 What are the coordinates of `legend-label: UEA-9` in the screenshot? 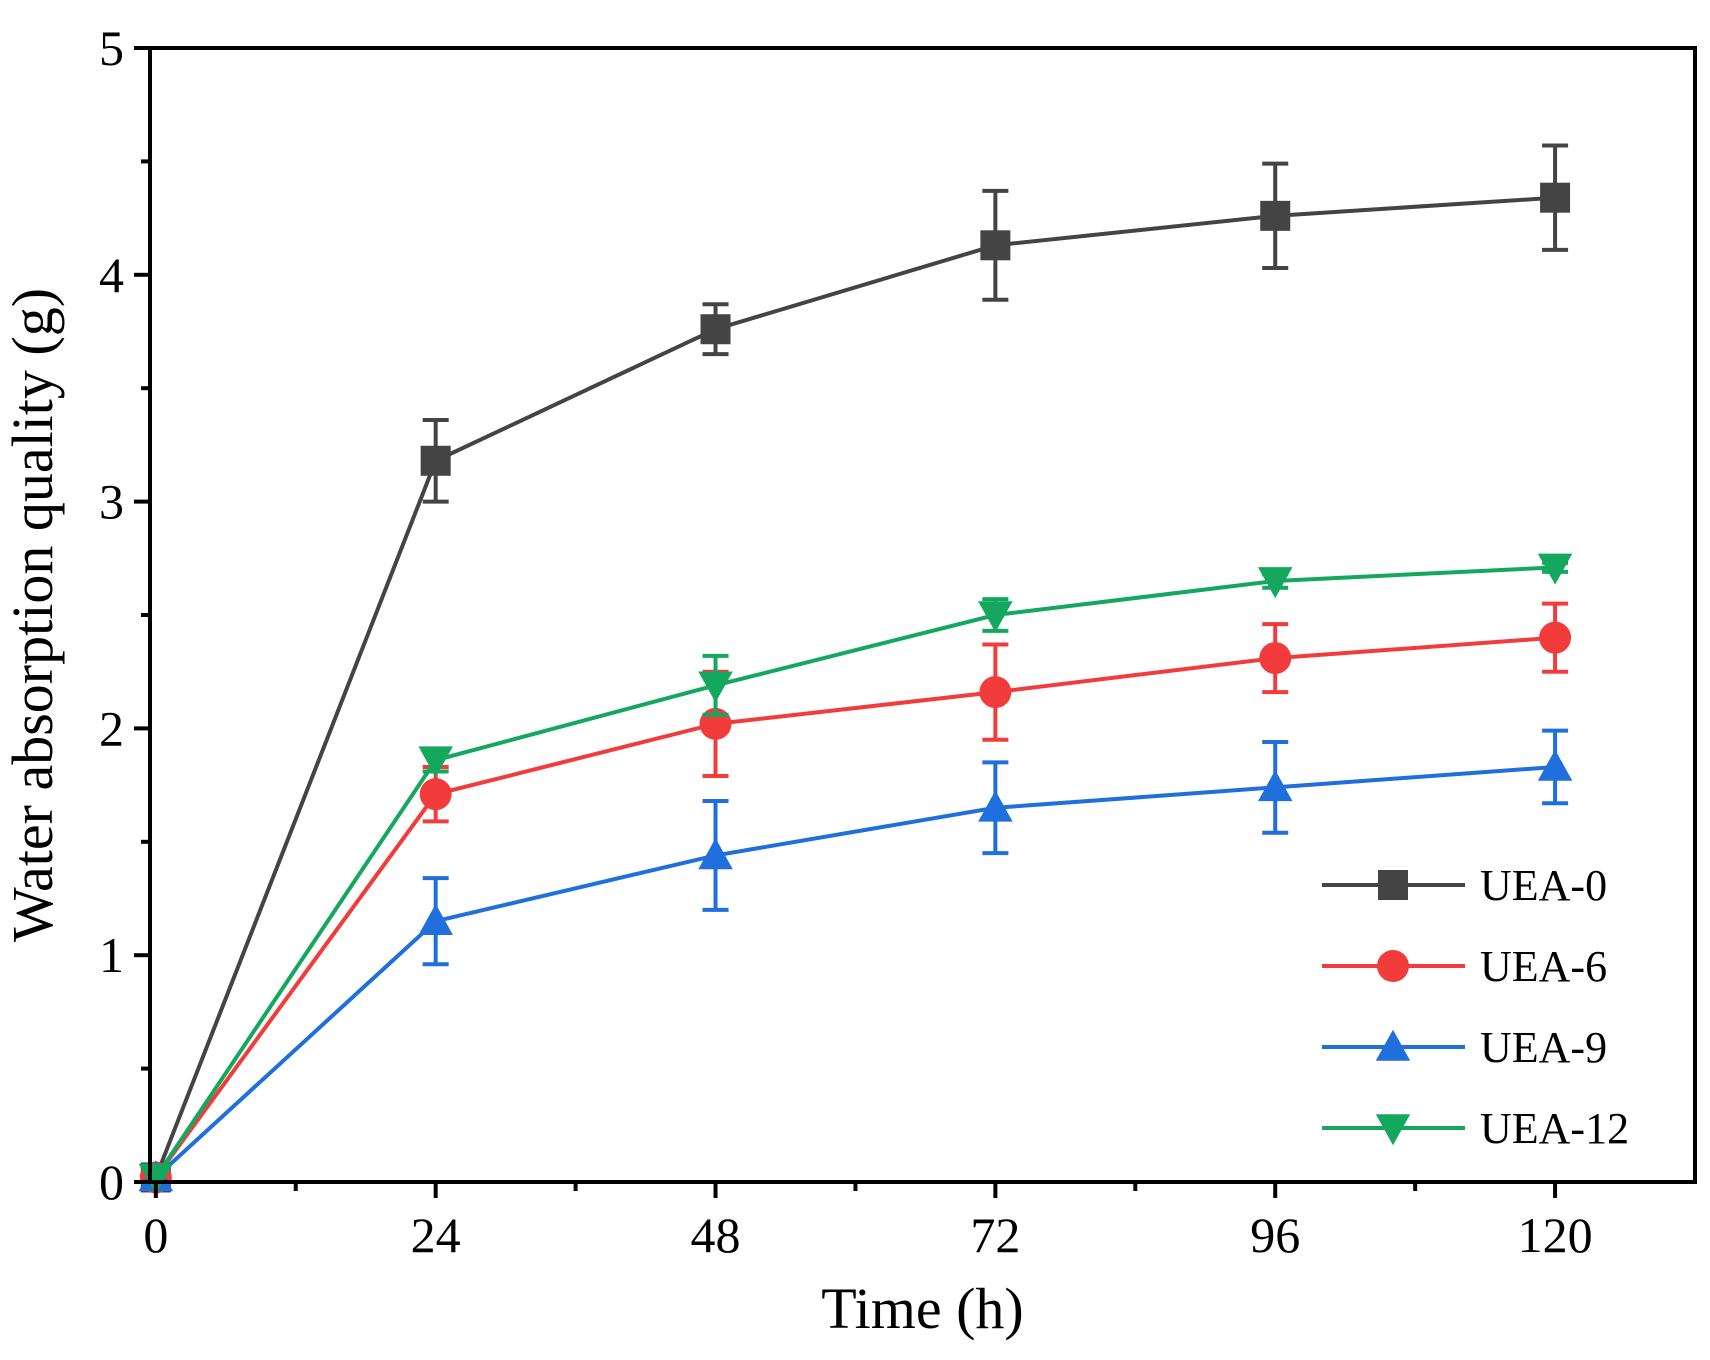 It's located at (1543, 1047).